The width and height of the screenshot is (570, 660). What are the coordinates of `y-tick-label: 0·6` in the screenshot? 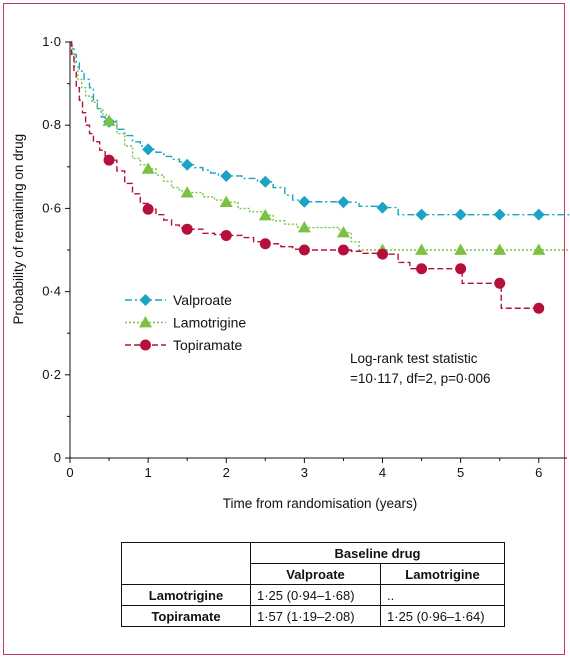 It's located at (51, 207).